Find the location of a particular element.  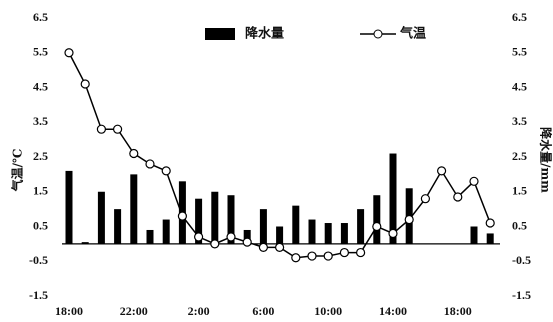

y2-tick-label: 5.5 is located at coordinates (519, 52).